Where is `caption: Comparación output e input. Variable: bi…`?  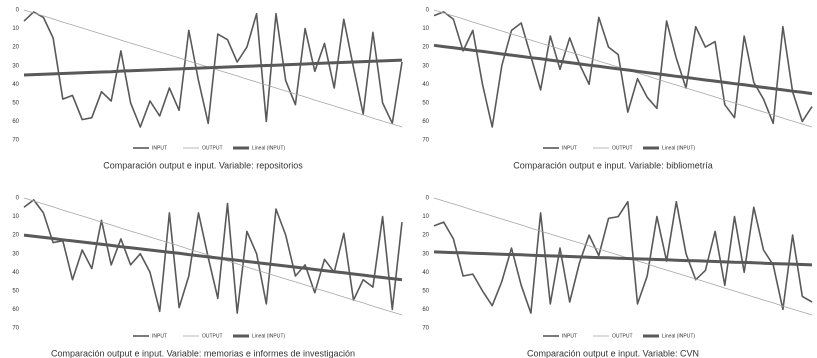
caption: Comparación output e input. Variable: bi… is located at coordinates (612, 165).